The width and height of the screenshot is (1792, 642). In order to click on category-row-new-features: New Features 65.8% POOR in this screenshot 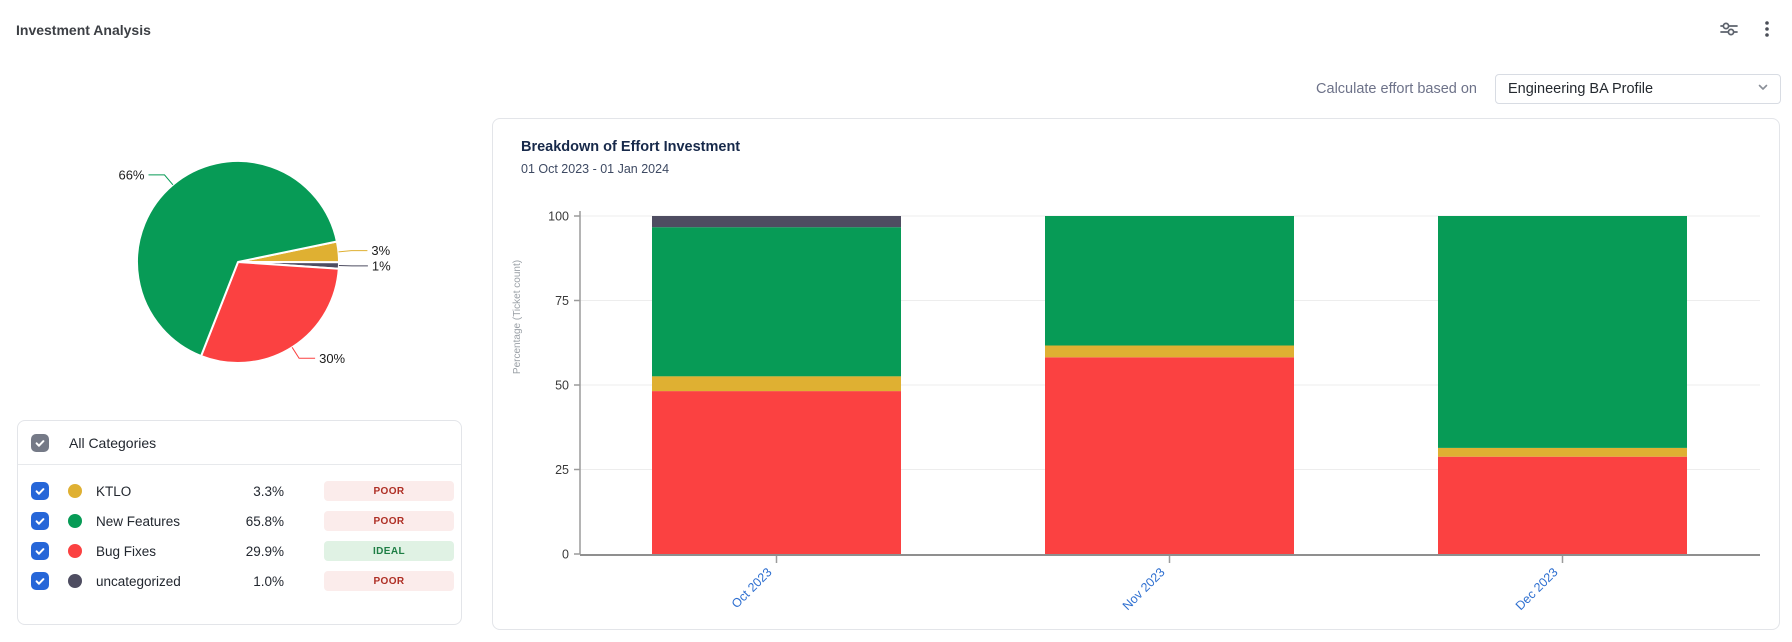, I will do `click(239, 521)`.